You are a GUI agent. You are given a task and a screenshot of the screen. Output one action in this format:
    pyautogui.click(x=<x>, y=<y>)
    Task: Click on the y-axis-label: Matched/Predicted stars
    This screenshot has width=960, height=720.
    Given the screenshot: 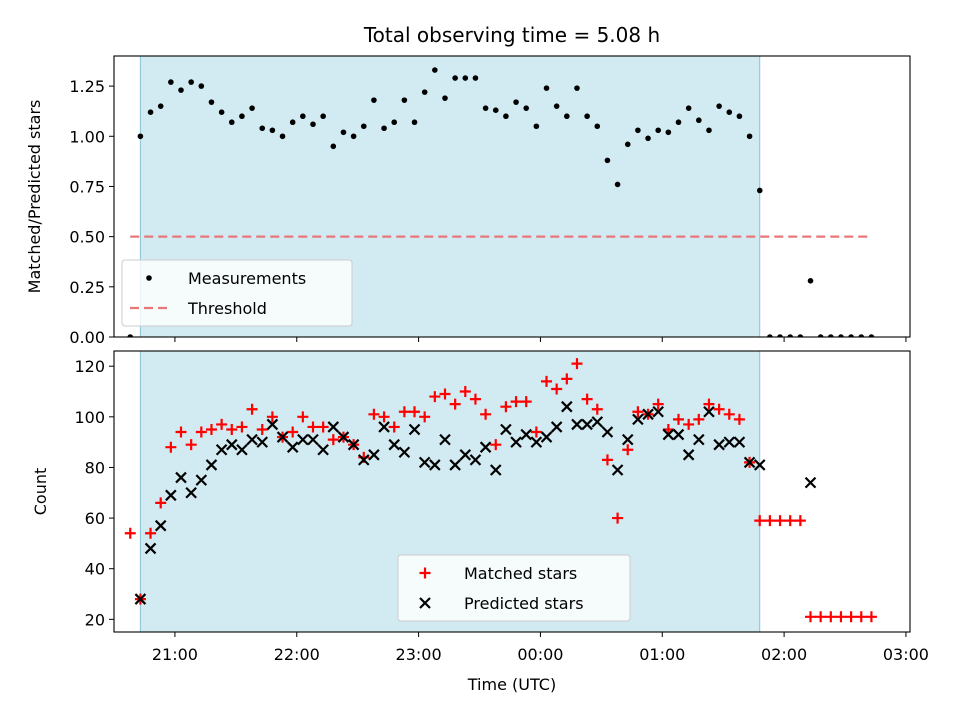 What is the action you would take?
    pyautogui.click(x=34, y=197)
    